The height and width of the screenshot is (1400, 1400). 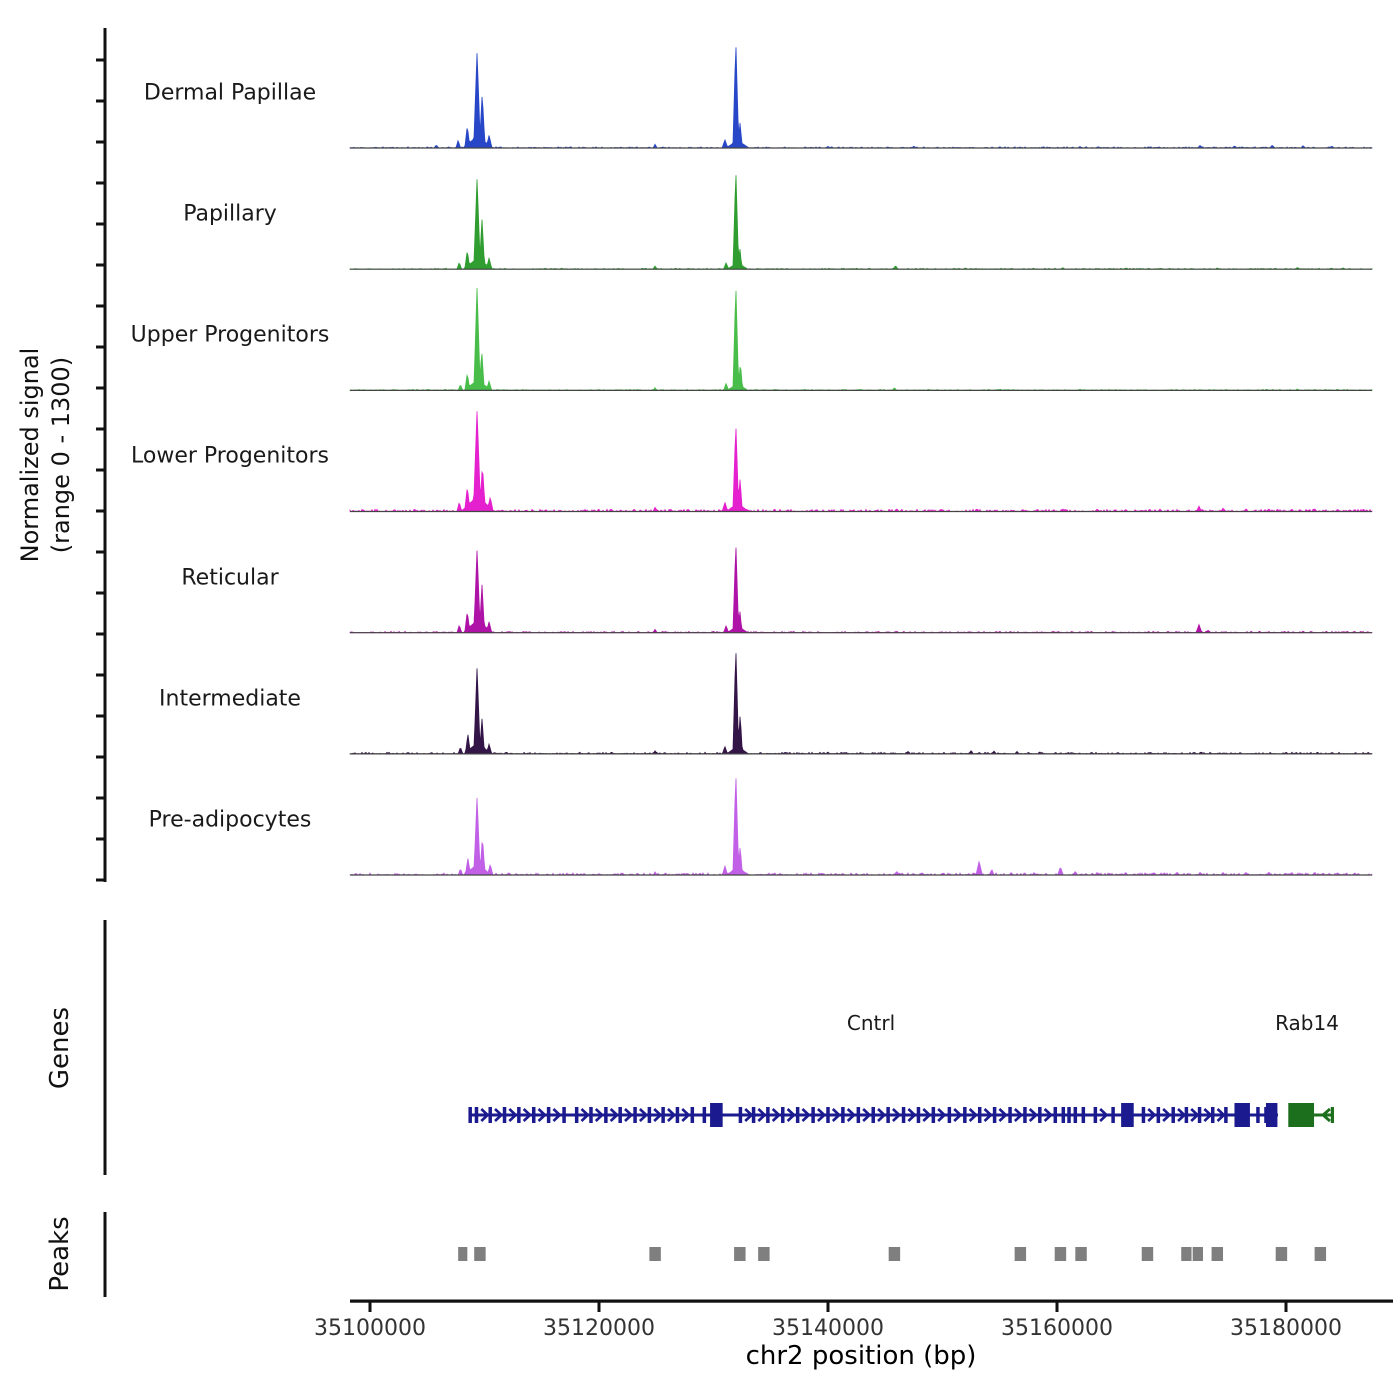 I want to click on track-label-dermal-papillae: Dermal Papillae, so click(x=230, y=93).